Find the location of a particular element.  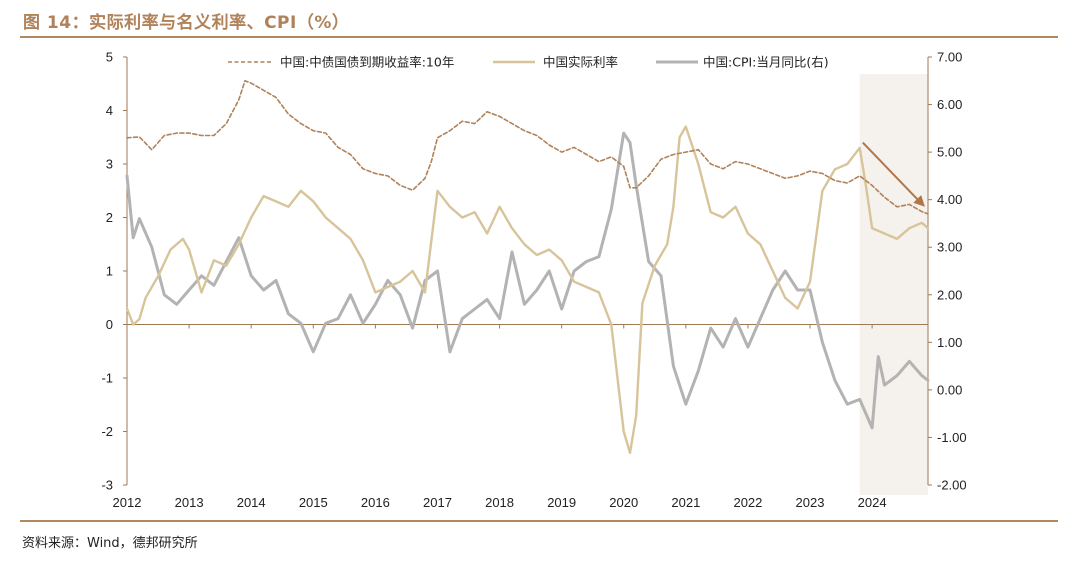

left-tick-label: 1 is located at coordinates (109, 271).